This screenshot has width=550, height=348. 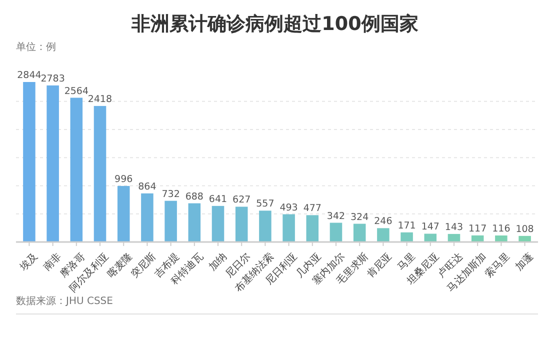 I want to click on data-label: 2418, so click(x=100, y=99).